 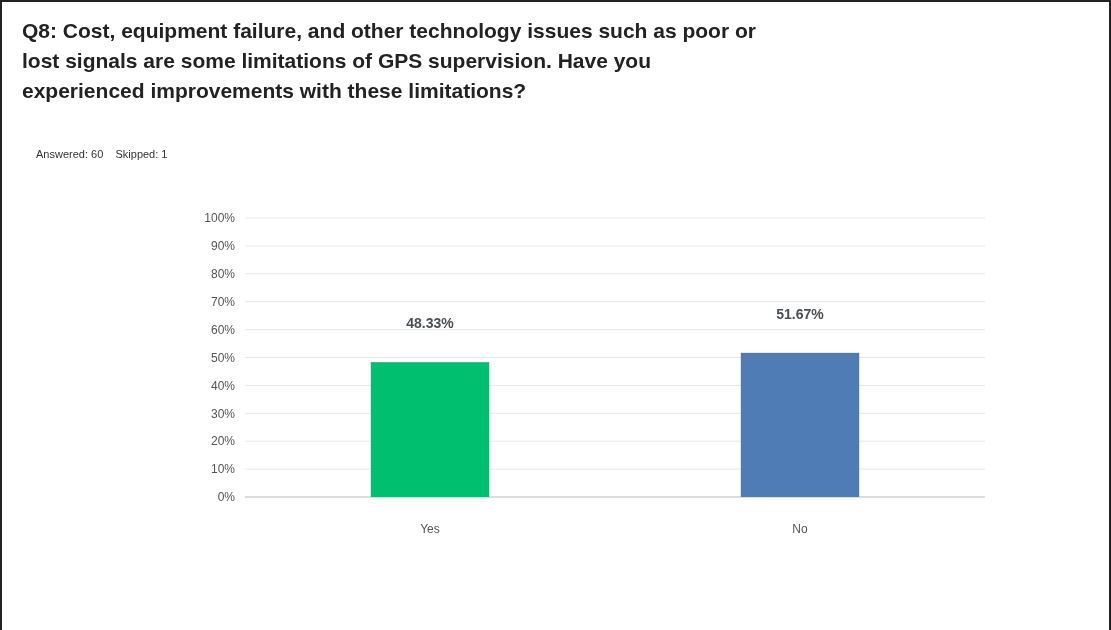 I want to click on y-tick-label: 10%, so click(x=223, y=469).